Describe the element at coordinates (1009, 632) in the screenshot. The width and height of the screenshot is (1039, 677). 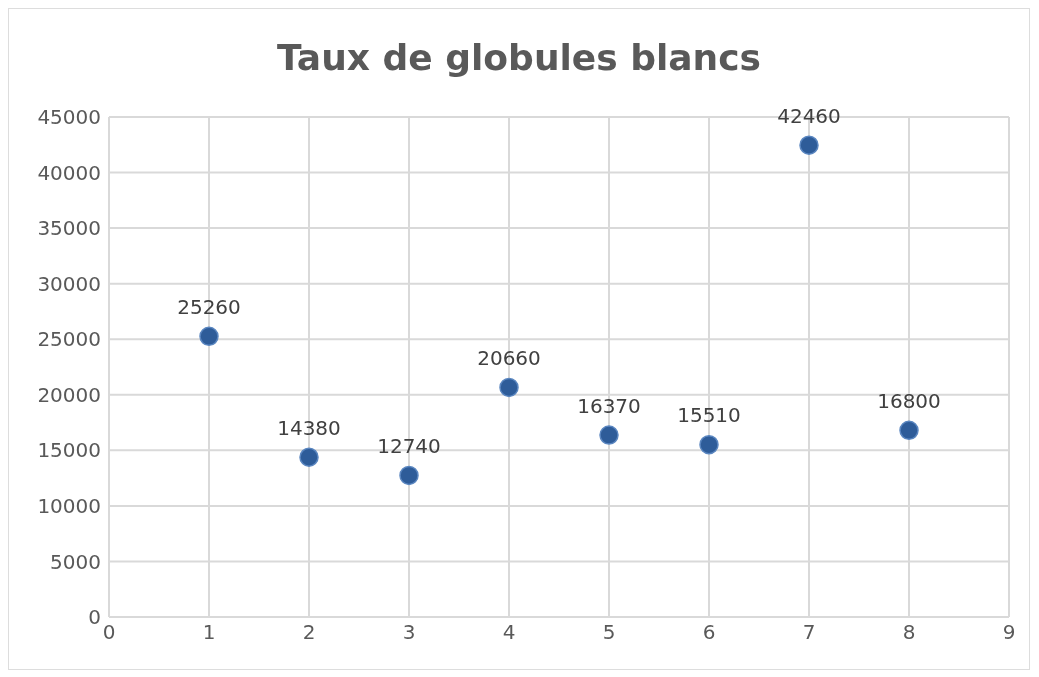
I see `x-tick-label: 9` at that location.